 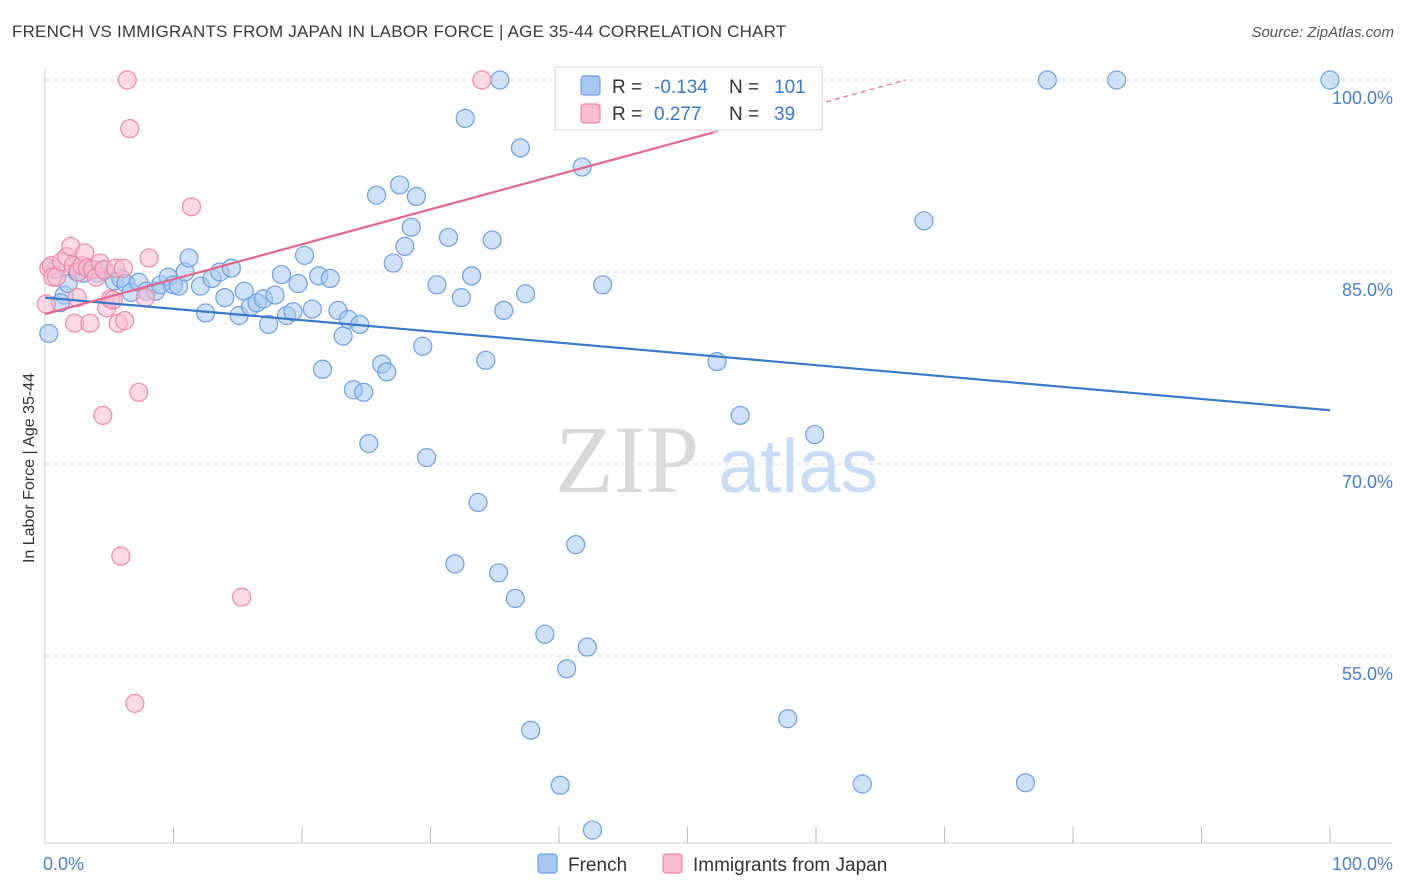 I want to click on watermark: ZIP atlas, so click(x=717, y=459).